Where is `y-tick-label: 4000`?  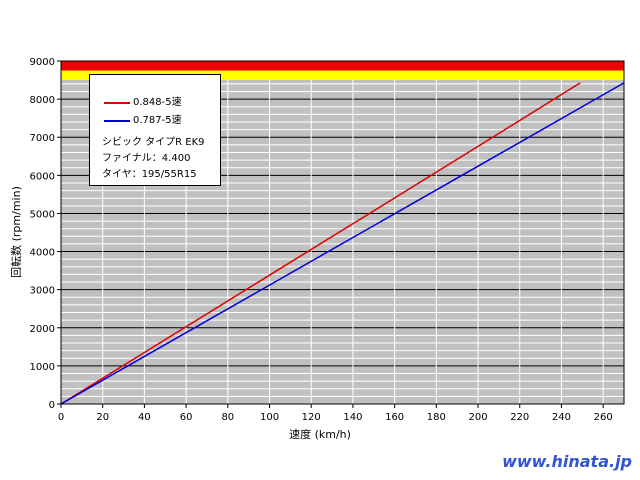
y-tick-label: 4000 is located at coordinates (42, 253).